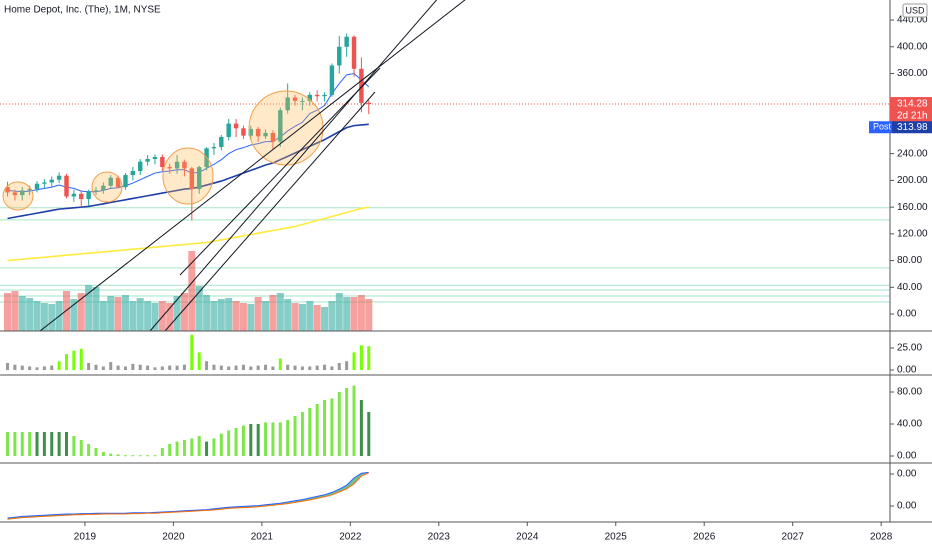  Describe the element at coordinates (188, 234) in the screenshot. I see `moving-average` at that location.